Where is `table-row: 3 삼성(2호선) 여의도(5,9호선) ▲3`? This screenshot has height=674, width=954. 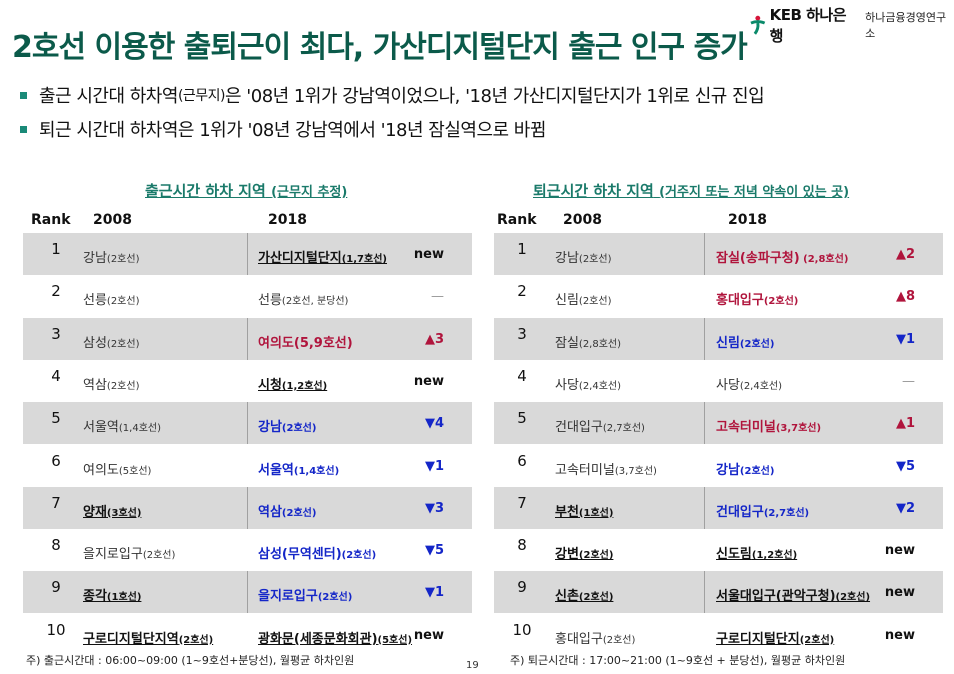 table-row: 3 삼성(2호선) 여의도(5,9호선) ▲3 is located at coordinates (247, 338).